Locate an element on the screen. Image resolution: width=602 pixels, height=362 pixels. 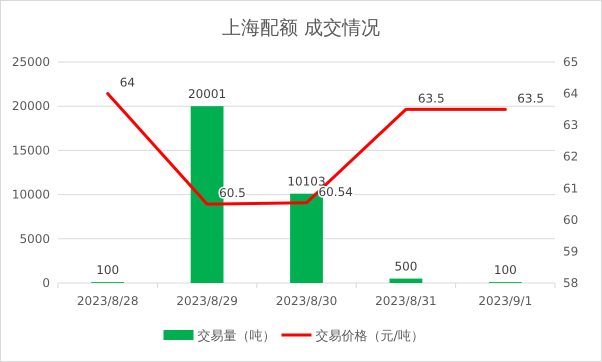
y2-tick-label: 65 is located at coordinates (570, 62).